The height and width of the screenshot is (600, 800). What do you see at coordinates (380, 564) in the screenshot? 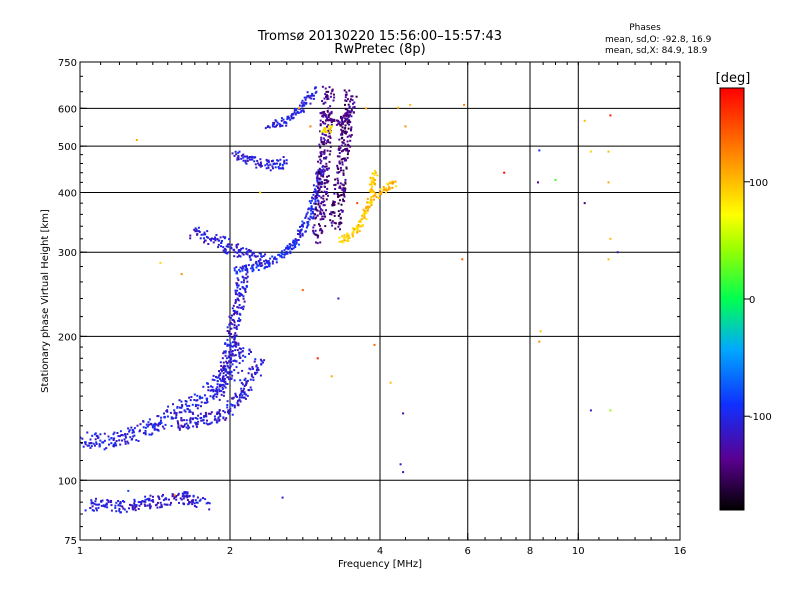
I see `x-axis-label: Frequency [MHz]` at bounding box center [380, 564].